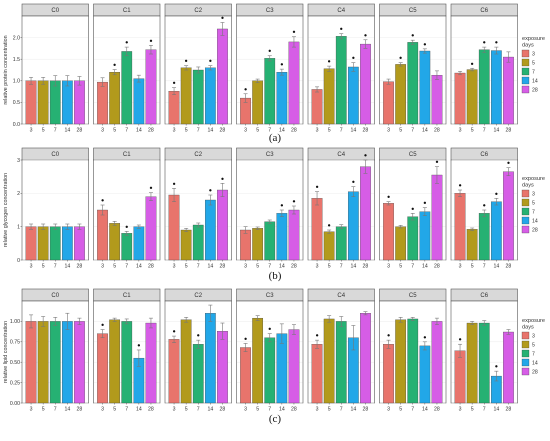  Describe the element at coordinates (15, 404) in the screenshot. I see `y-tick-label: 0.00` at that location.